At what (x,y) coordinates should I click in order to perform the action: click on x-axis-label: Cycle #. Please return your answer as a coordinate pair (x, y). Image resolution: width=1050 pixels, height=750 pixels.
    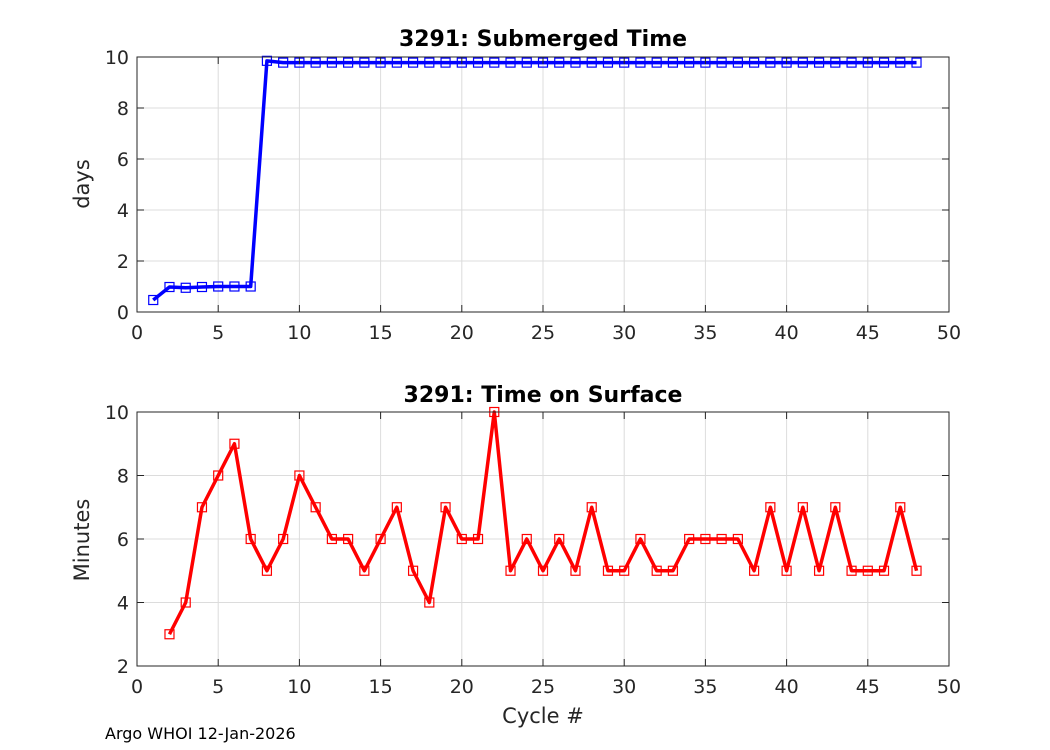
    Looking at the image, I should click on (543, 716).